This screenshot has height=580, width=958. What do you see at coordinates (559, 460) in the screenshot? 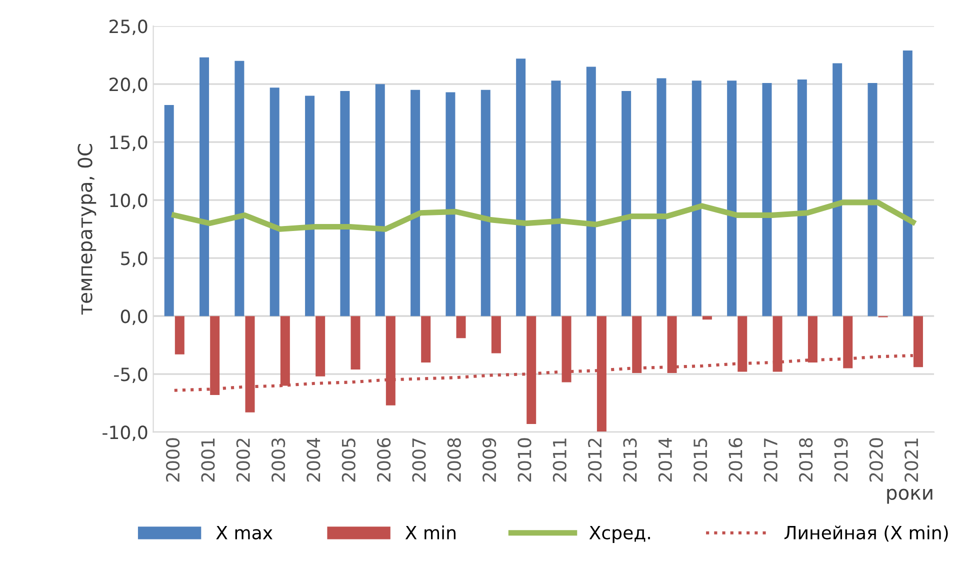
I see `x-tick-label: 2011` at bounding box center [559, 460].